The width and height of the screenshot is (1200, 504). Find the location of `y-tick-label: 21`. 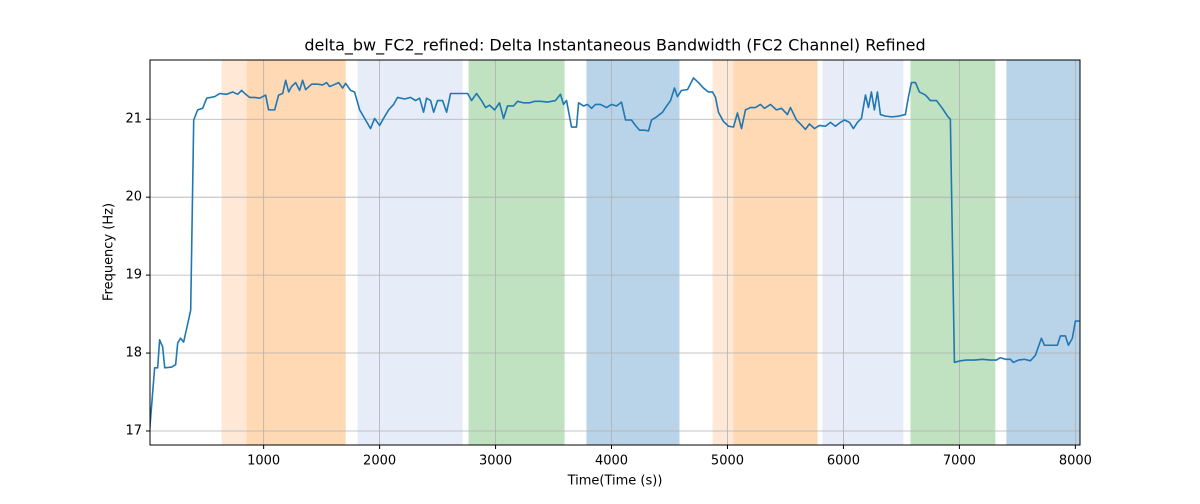

y-tick-label: 21 is located at coordinates (133, 119).